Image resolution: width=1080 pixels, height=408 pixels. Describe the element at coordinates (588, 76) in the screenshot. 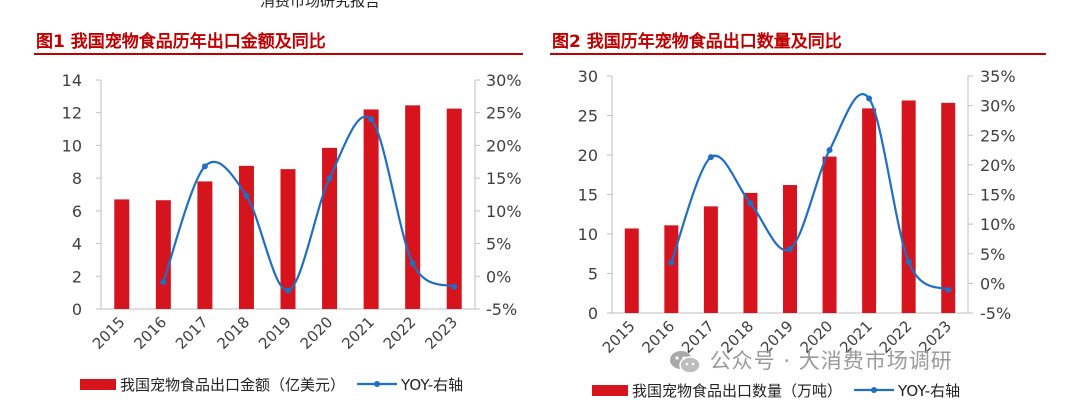

I see `left-tick-label: 30` at that location.